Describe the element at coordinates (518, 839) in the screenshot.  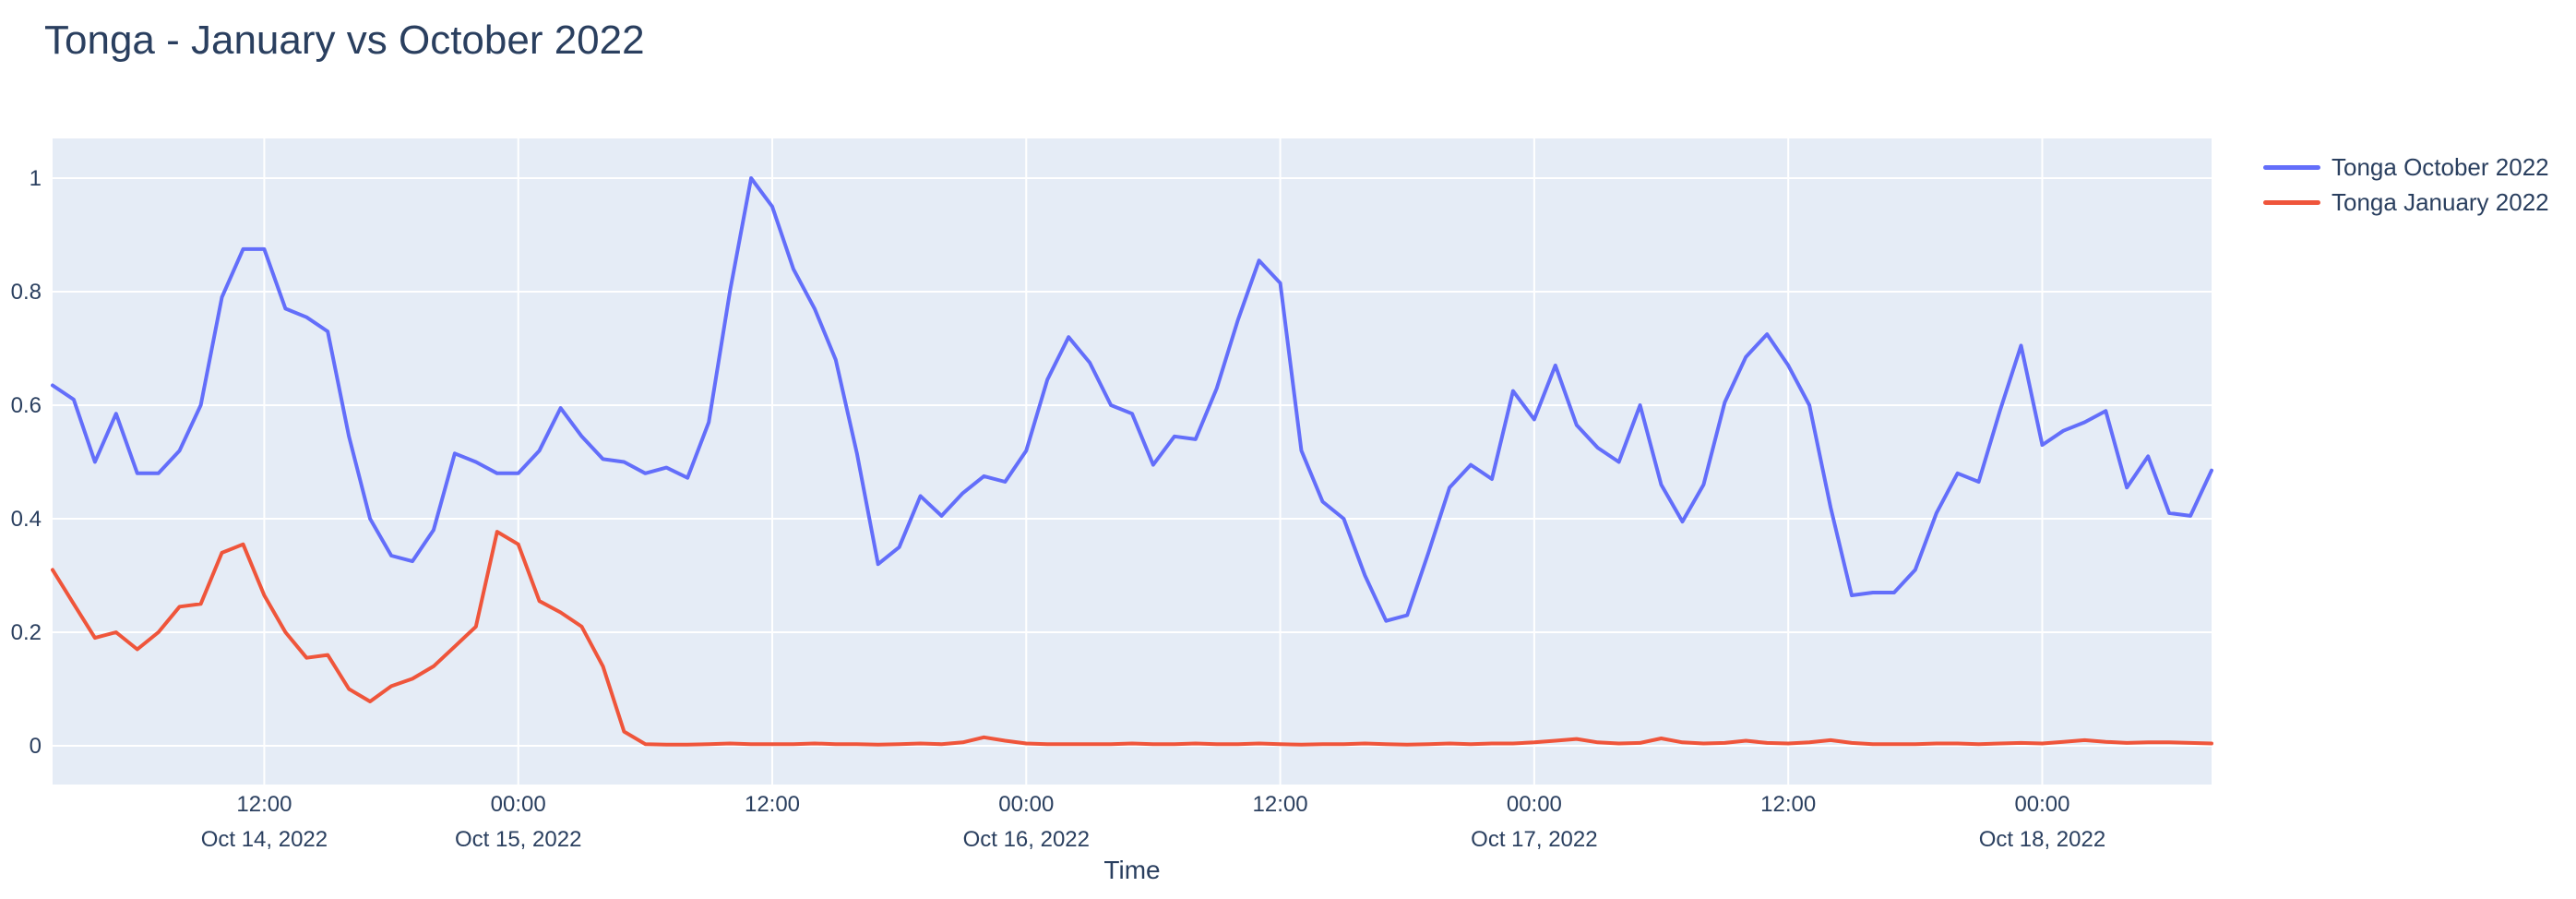
I see `svg-text: Oct 15, 2022` at that location.